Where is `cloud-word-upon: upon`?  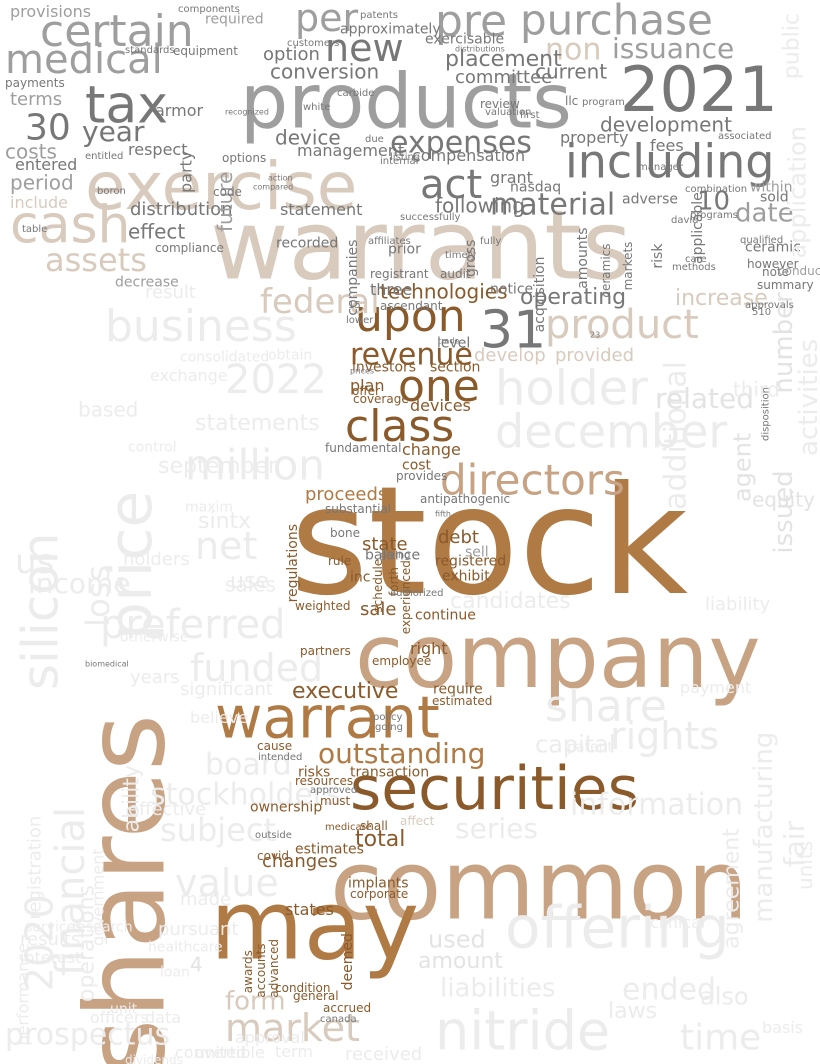 cloud-word-upon: upon is located at coordinates (410, 316).